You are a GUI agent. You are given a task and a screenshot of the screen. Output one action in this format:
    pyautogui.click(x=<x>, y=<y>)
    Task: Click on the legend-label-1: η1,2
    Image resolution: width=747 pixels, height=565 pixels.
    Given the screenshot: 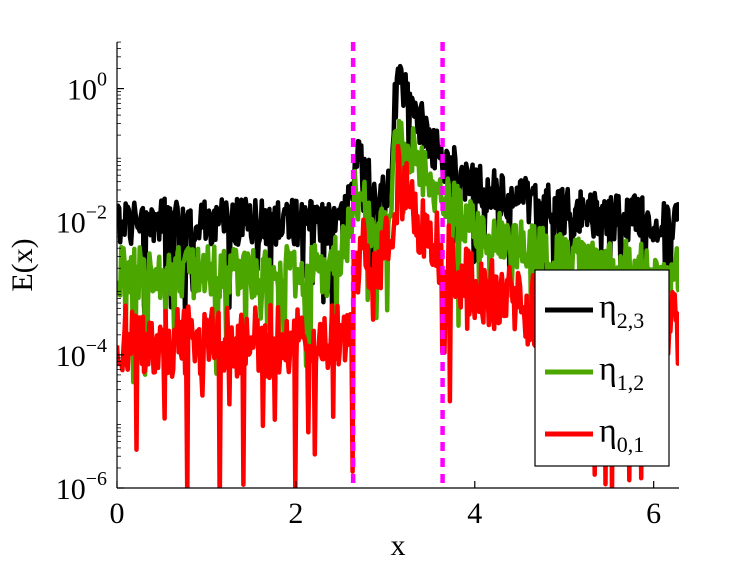 What is the action you would take?
    pyautogui.click(x=621, y=373)
    